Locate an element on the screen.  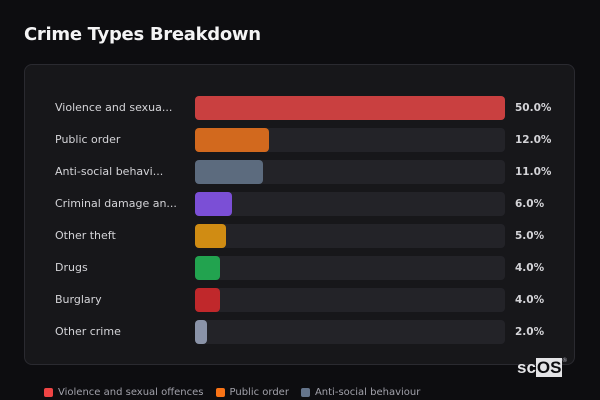
bar-row: Drugs 4.0% is located at coordinates (299, 268).